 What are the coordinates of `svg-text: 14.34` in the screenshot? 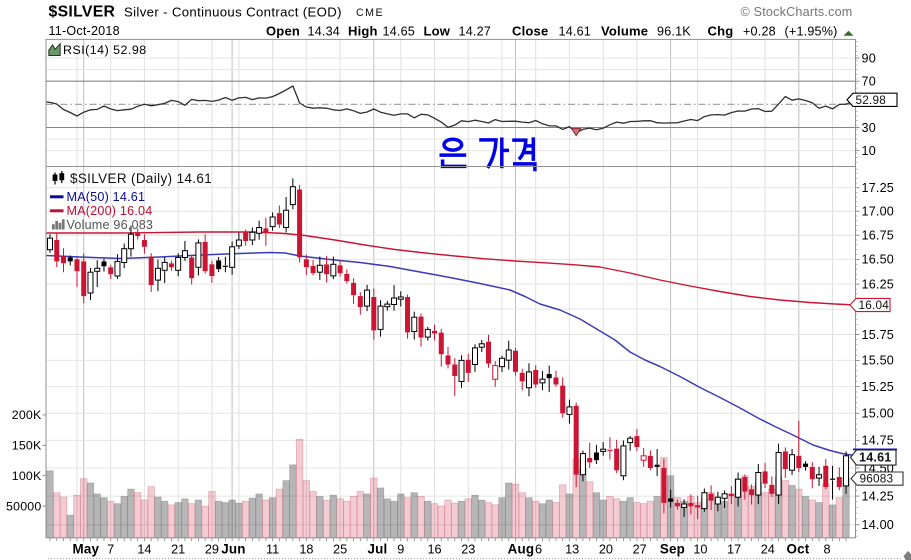 It's located at (324, 32).